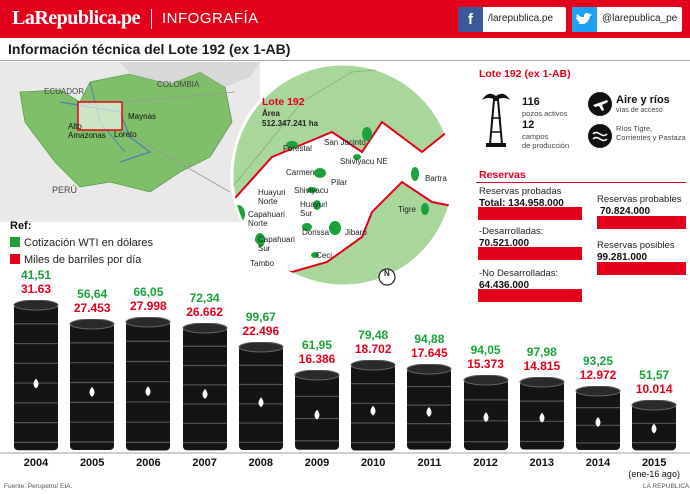 This screenshot has width=690, height=494. Describe the element at coordinates (654, 474) in the screenshot. I see `year-note: (ene-16 ago)` at that location.